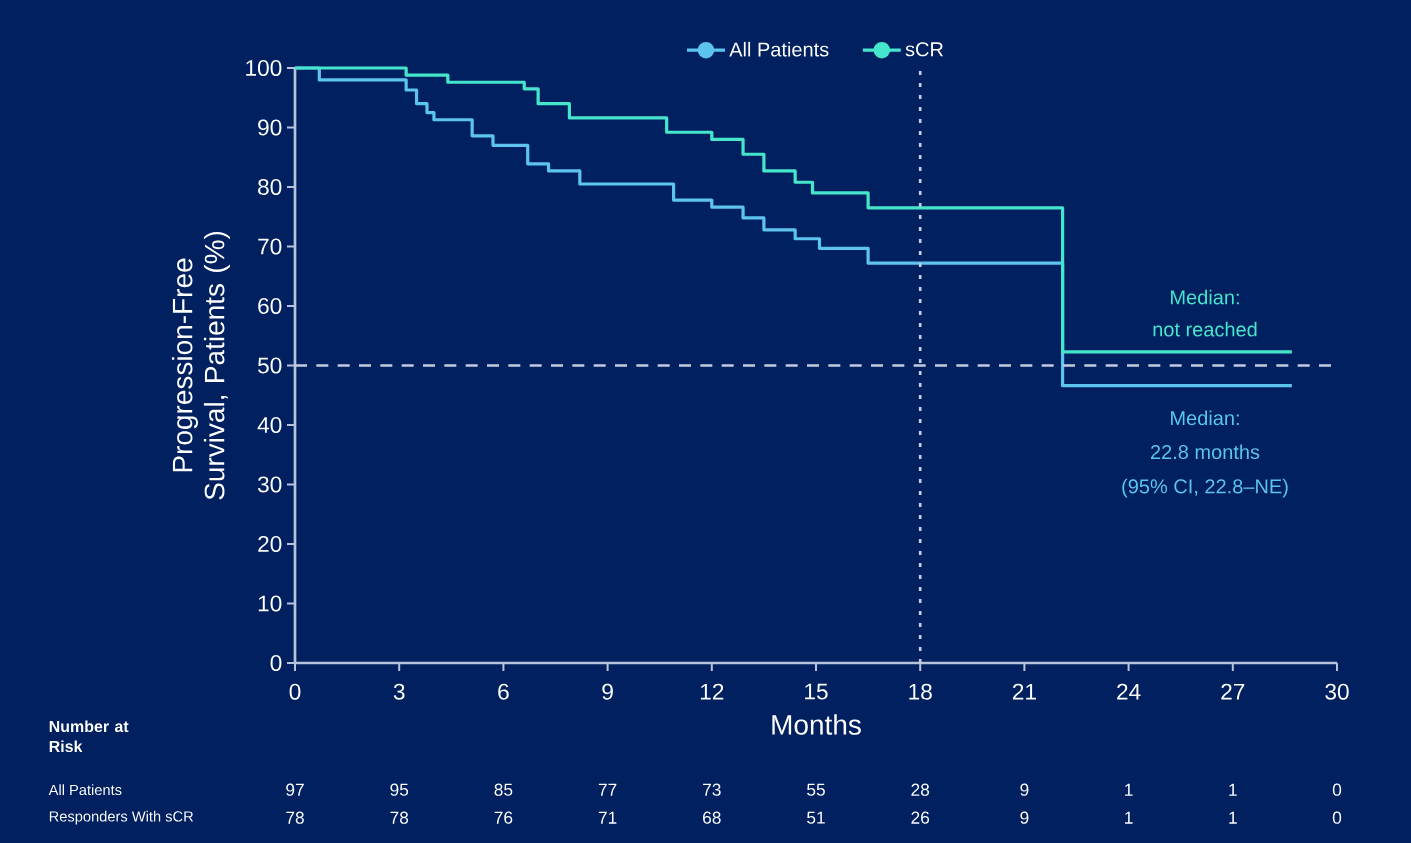 The height and width of the screenshot is (843, 1411). Describe the element at coordinates (920, 789) in the screenshot. I see `text: 28` at that location.